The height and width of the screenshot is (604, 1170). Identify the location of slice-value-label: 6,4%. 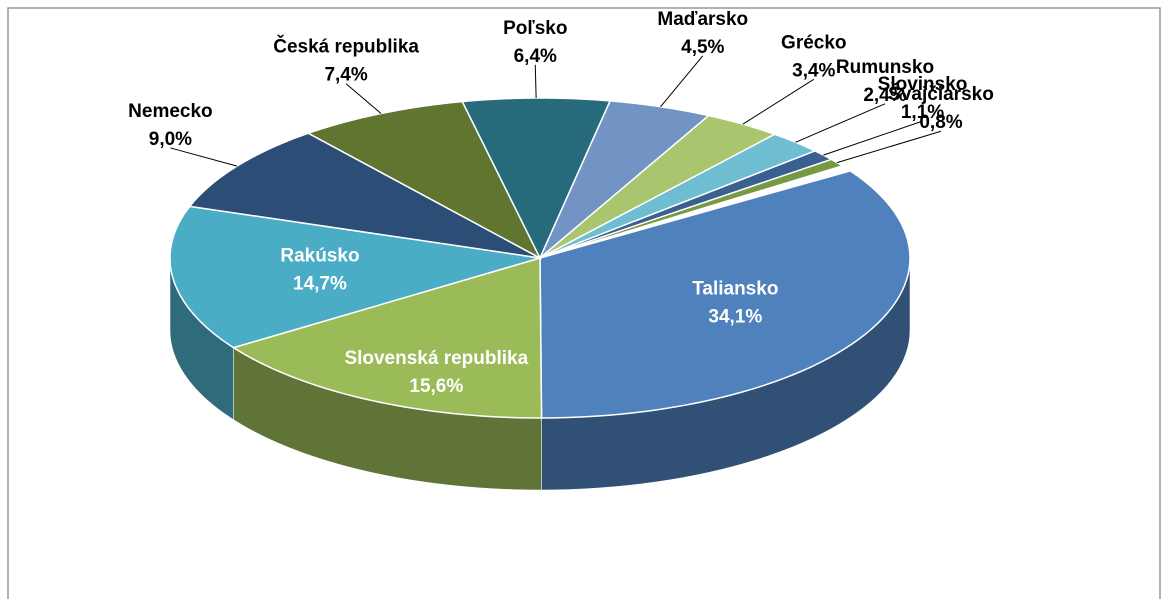
(535, 56).